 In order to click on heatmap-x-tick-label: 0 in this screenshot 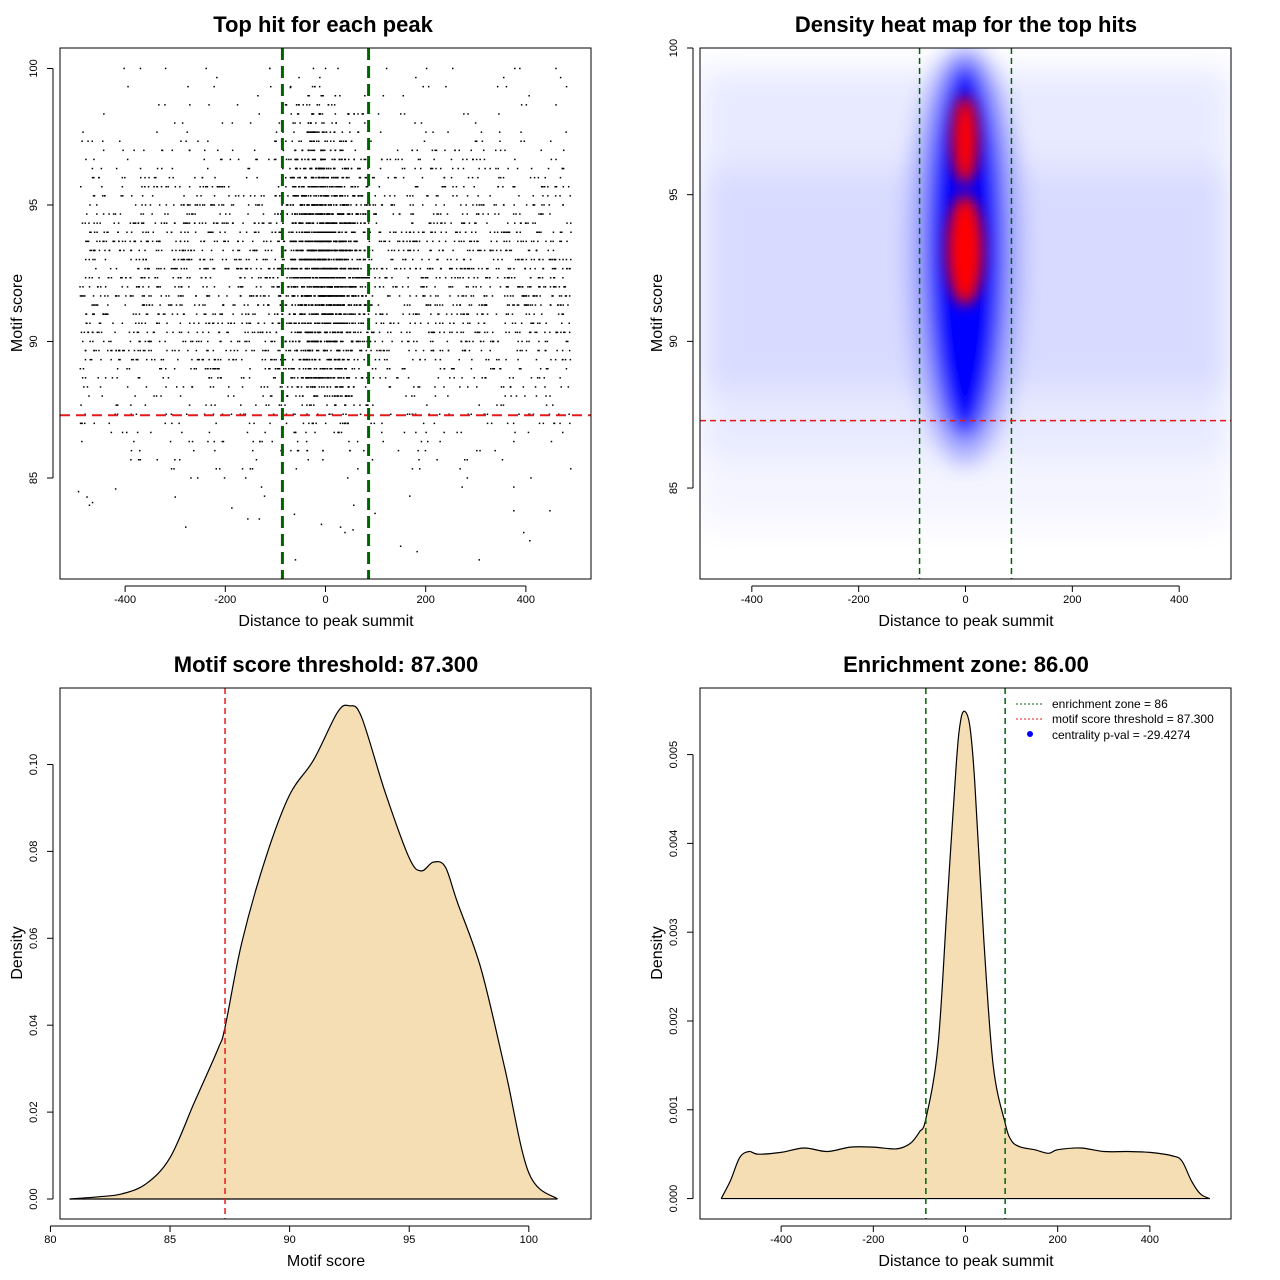, I will do `click(965, 600)`.